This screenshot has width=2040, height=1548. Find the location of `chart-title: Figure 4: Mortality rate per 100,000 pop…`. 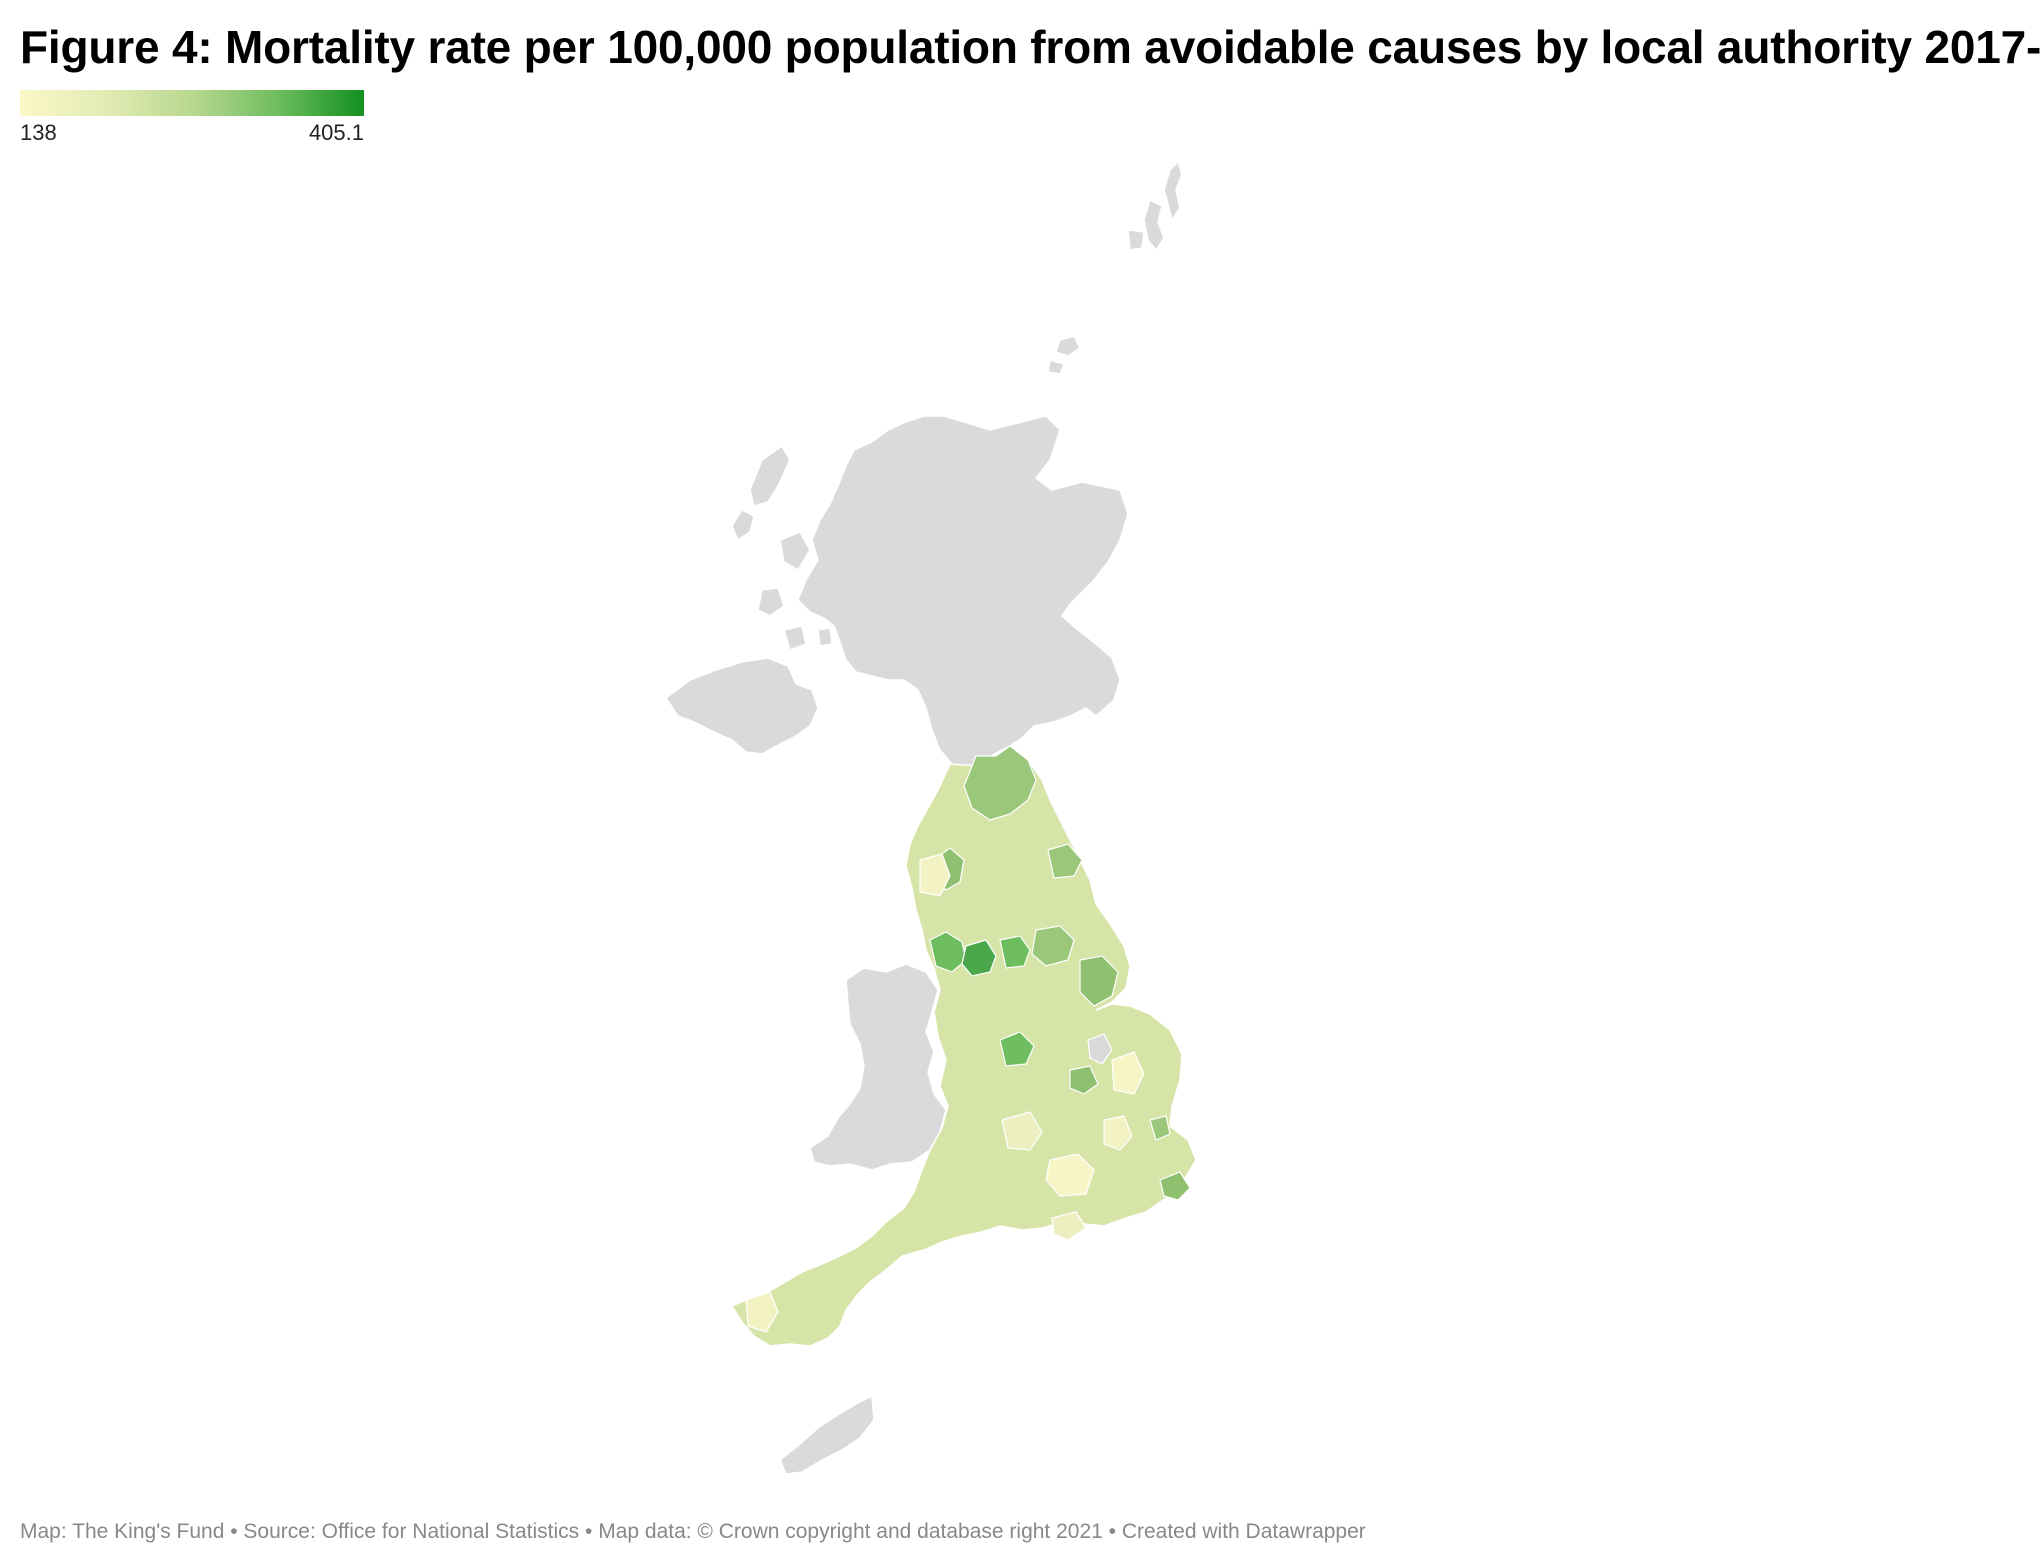

chart-title: Figure 4: Mortality rate per 100,000 pop… is located at coordinates (1030, 47).